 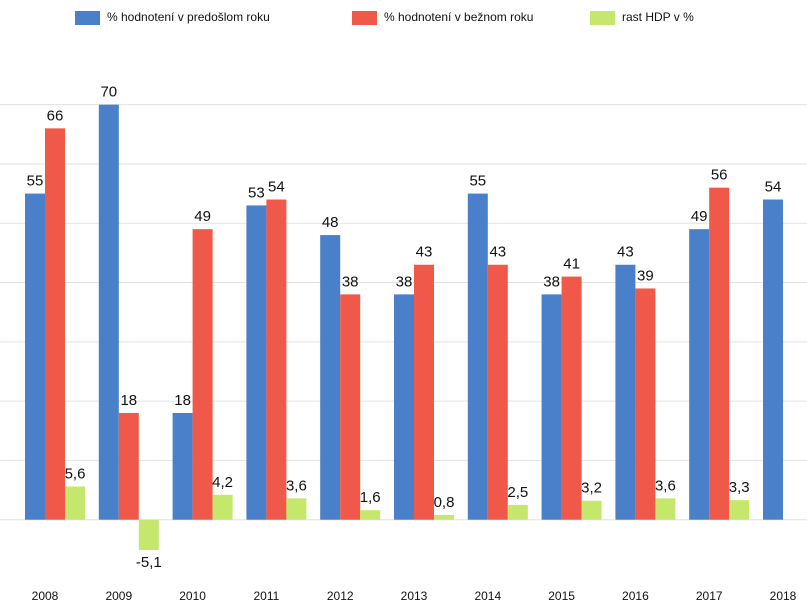 What do you see at coordinates (561, 596) in the screenshot?
I see `x-tick-label: 2015` at bounding box center [561, 596].